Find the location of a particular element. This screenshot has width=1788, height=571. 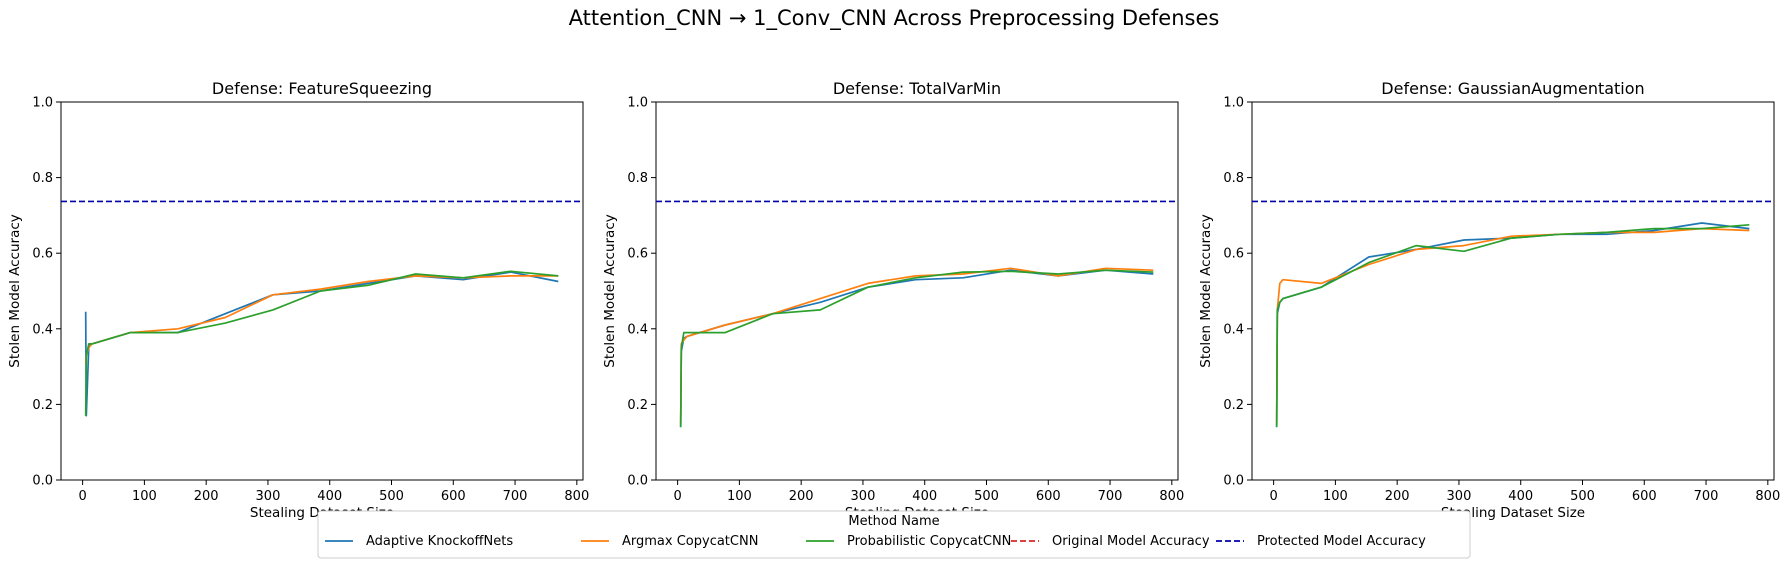

legend-title: Method Name is located at coordinates (893, 521).